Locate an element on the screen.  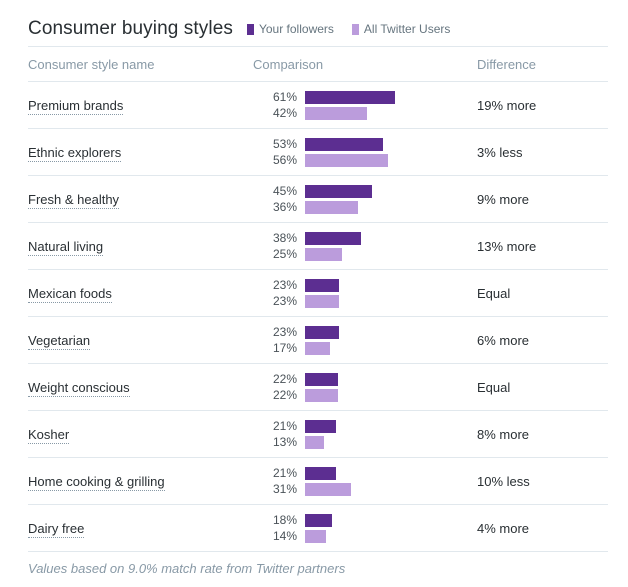
percent-labels: 22% 22% is located at coordinates (279, 386).